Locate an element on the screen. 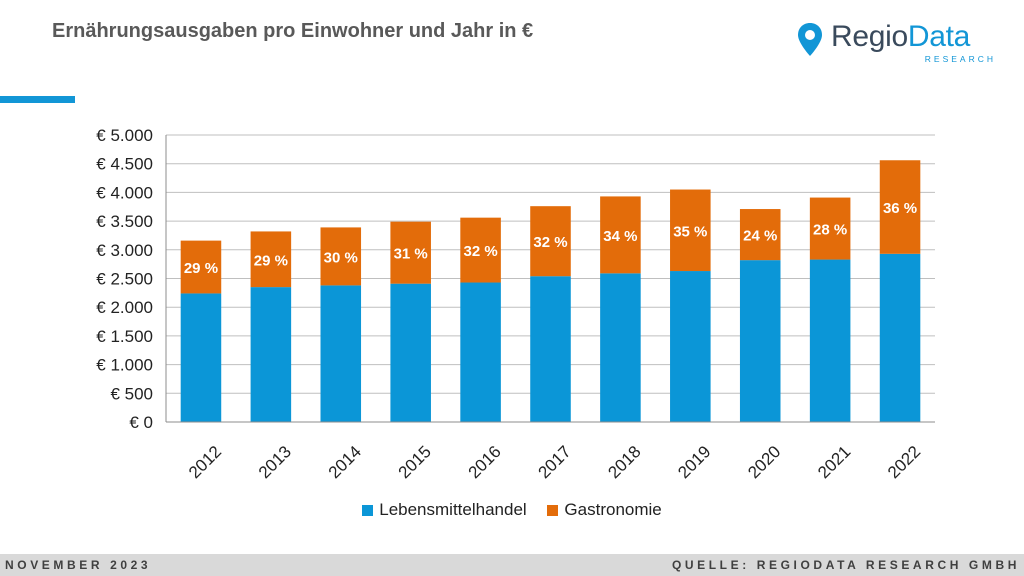 This screenshot has width=1024, height=576. regiodata-logo: RegioData RESEARCH is located at coordinates (902, 43).